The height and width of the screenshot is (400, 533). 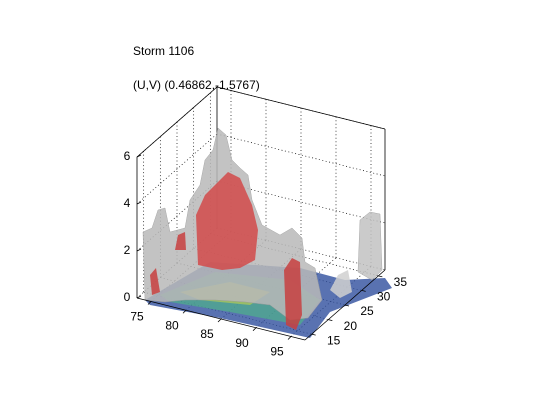 I want to click on y-tick-label: 20, so click(x=351, y=326).